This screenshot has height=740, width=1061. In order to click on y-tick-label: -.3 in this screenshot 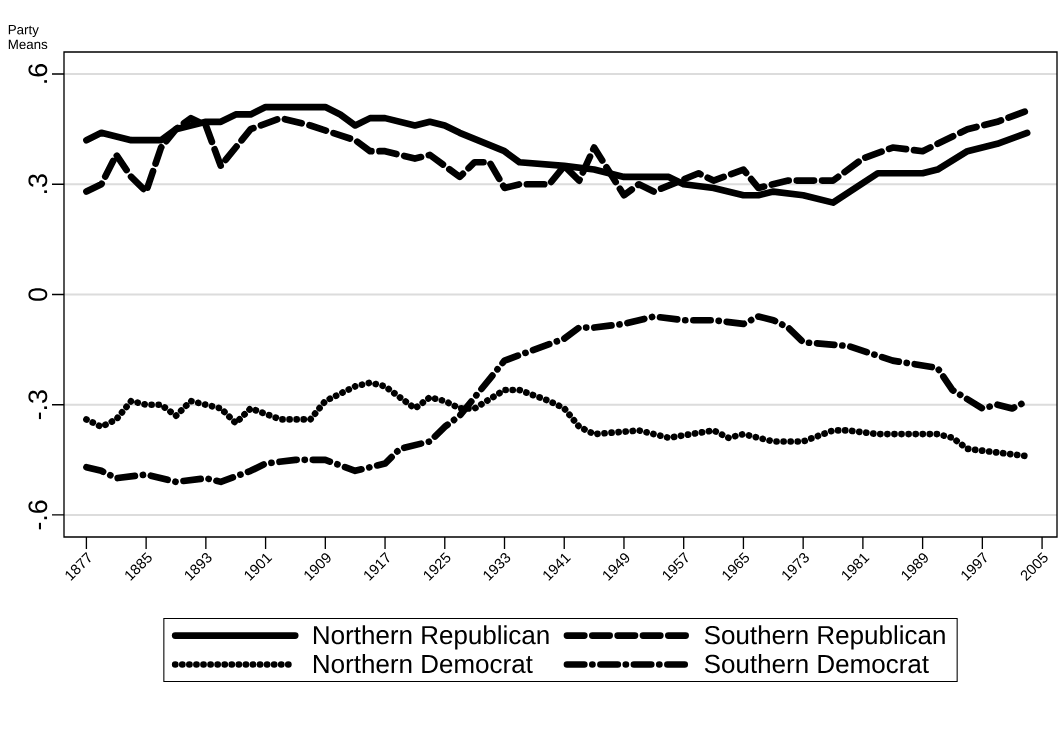, I will do `click(38, 405)`.